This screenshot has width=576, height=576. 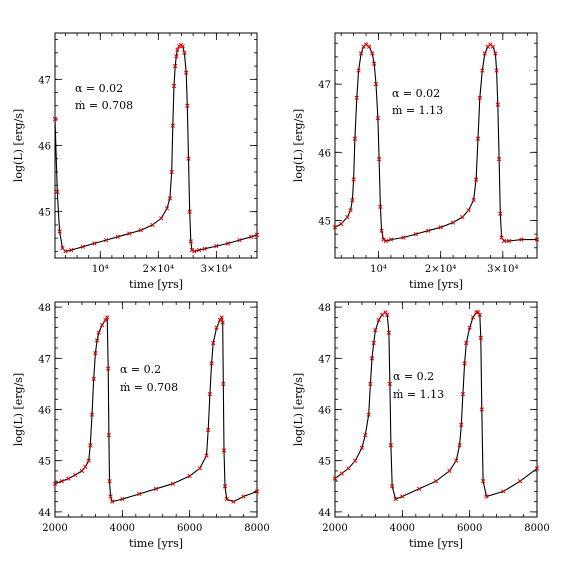 What do you see at coordinates (44, 308) in the screenshot?
I see `y-tick-label: 48` at bounding box center [44, 308].